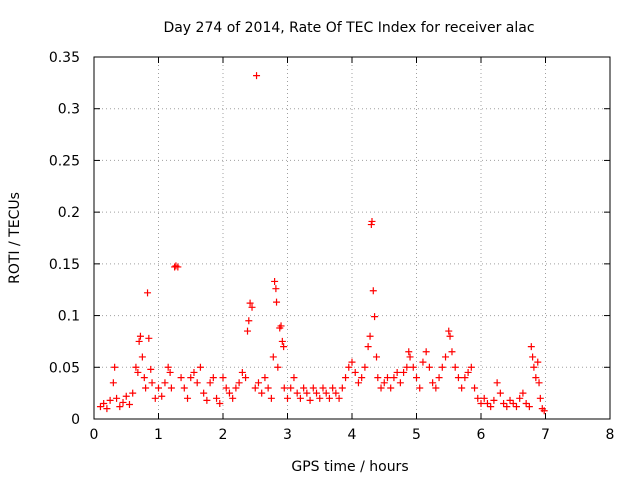  Describe the element at coordinates (481, 435) in the screenshot. I see `x-tick-label: 6` at that location.